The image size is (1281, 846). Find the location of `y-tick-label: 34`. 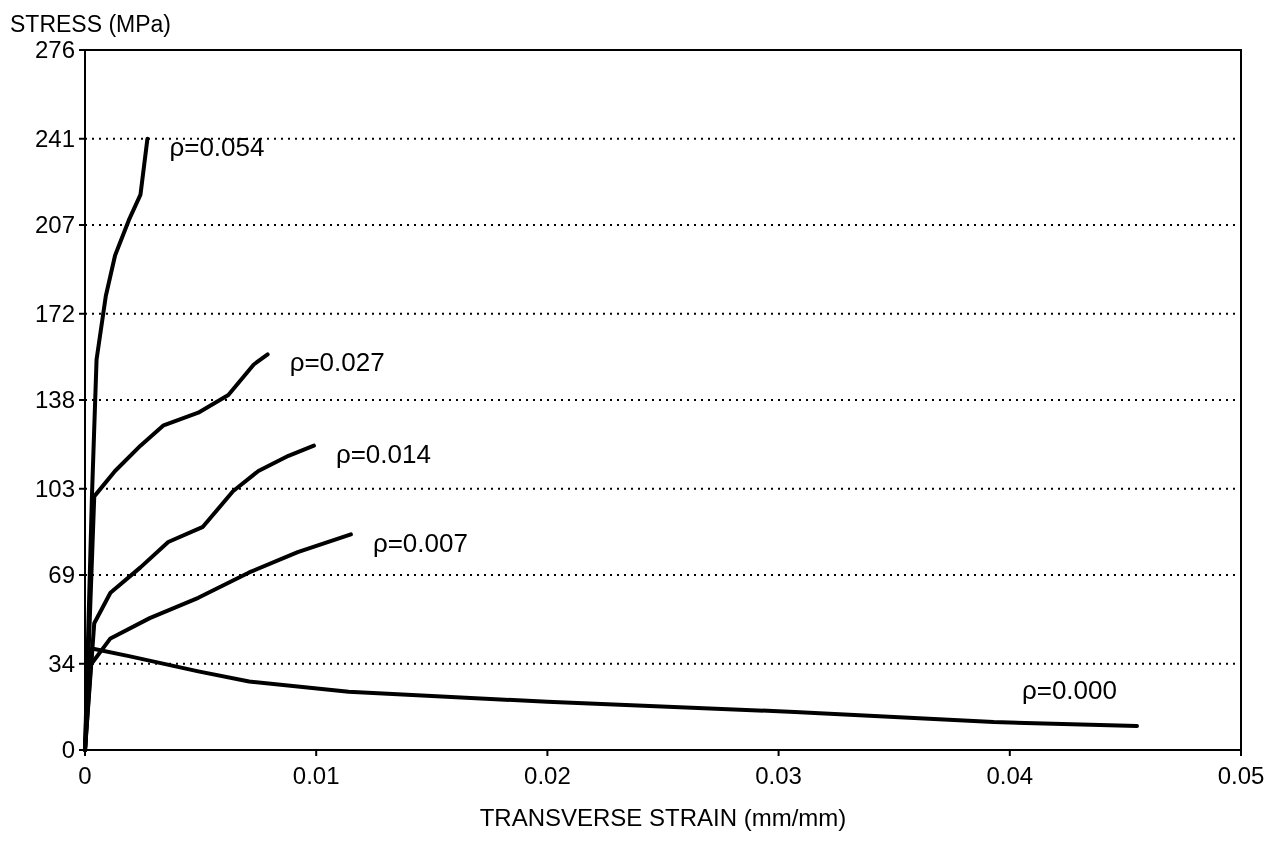

y-tick-label: 34 is located at coordinates (61, 664).